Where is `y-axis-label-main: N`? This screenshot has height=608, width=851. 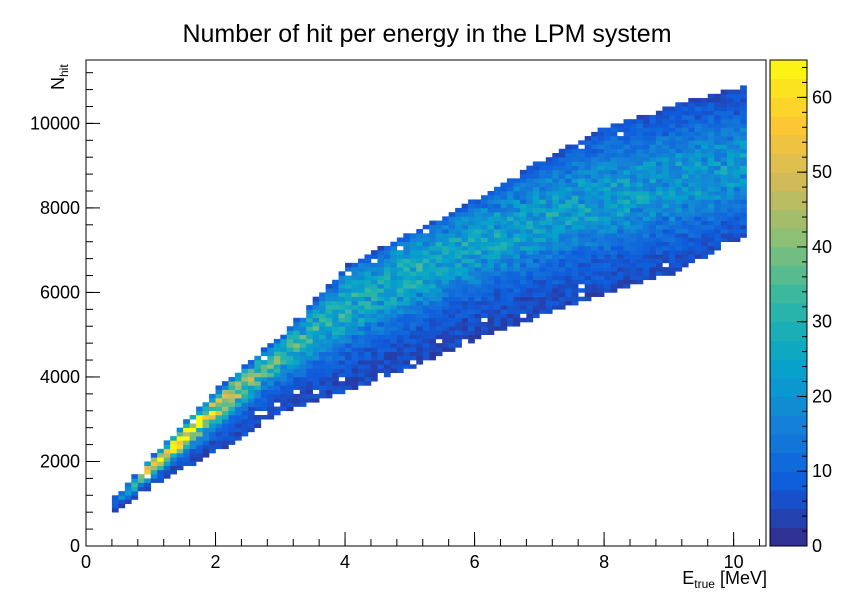 y-axis-label-main: N is located at coordinates (58, 83).